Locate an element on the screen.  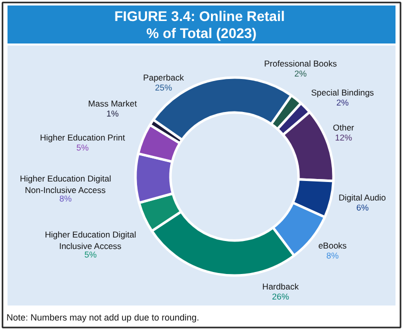
slice-label: Other is located at coordinates (343, 127).